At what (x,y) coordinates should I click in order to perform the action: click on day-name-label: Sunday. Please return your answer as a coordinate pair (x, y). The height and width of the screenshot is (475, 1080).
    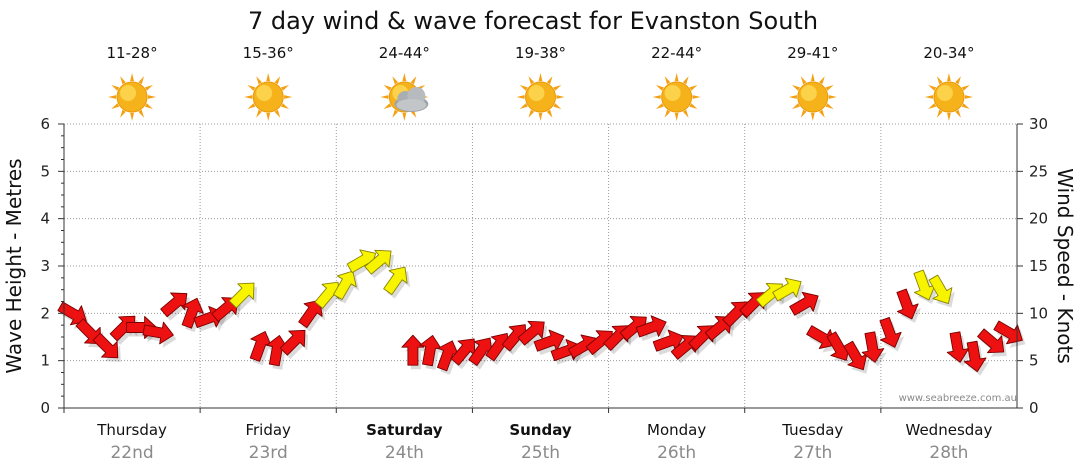
    Looking at the image, I should click on (540, 430).